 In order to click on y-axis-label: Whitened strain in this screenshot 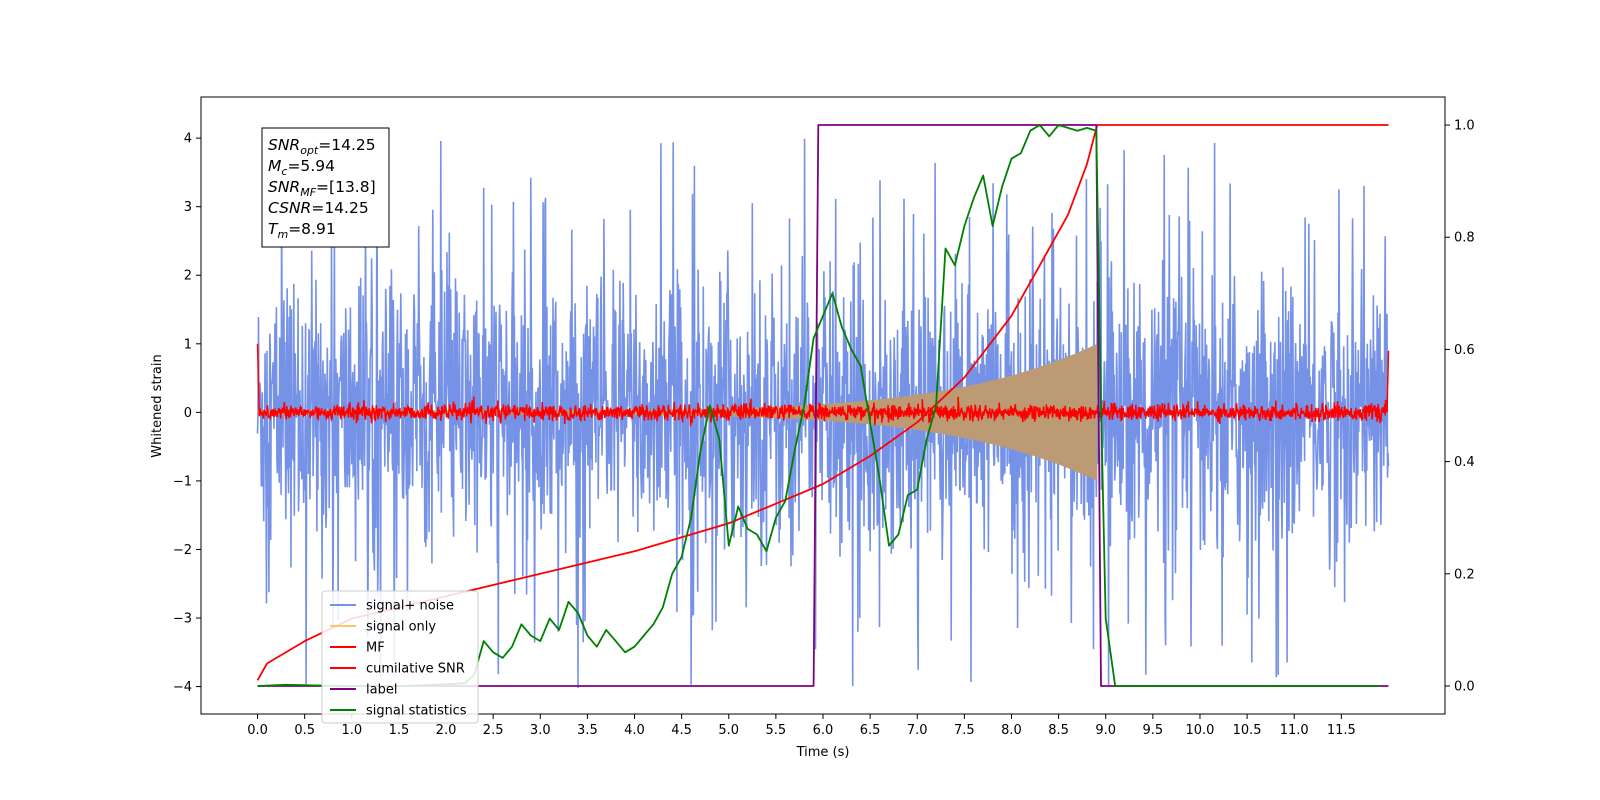, I will do `click(157, 405)`.